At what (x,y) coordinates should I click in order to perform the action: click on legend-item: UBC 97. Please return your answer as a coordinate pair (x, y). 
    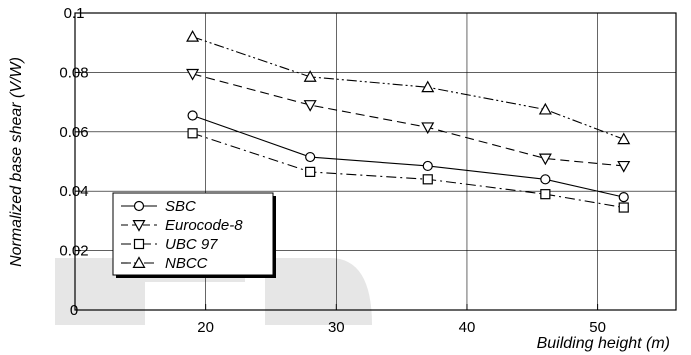
    Looking at the image, I should click on (169, 244).